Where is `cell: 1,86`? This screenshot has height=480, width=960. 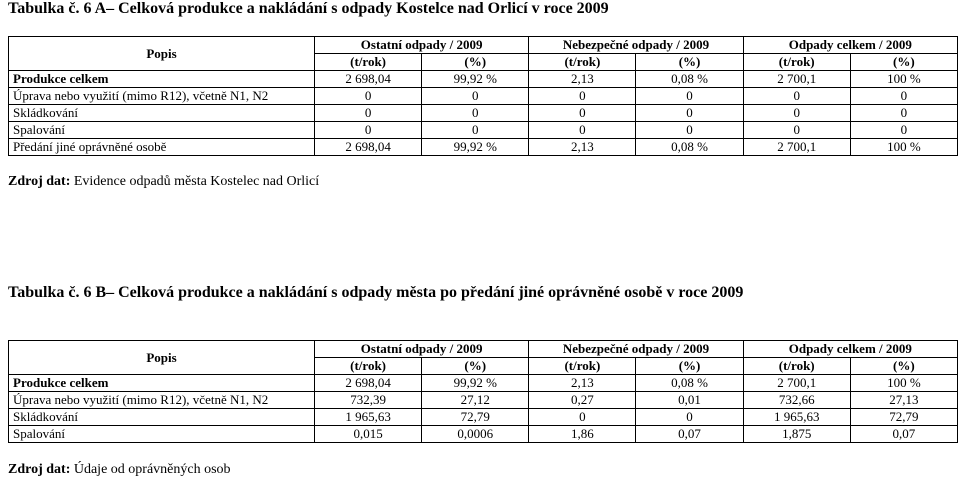
cell: 1,86 is located at coordinates (582, 434).